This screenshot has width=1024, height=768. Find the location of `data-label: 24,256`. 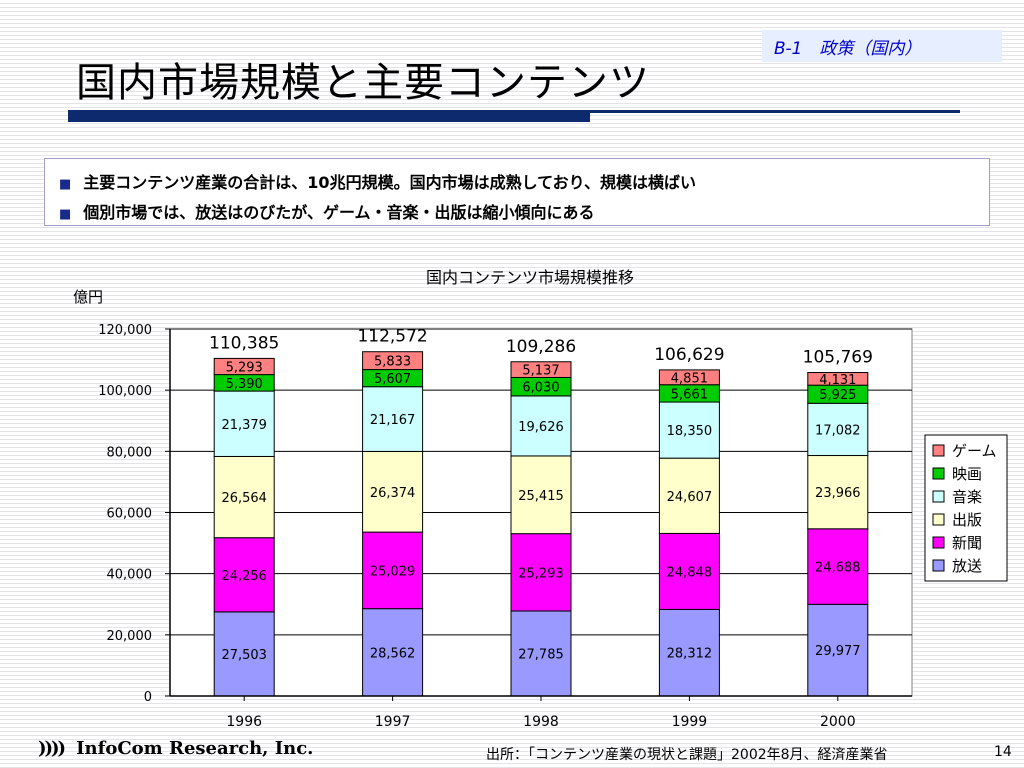

data-label: 24,256 is located at coordinates (244, 576).